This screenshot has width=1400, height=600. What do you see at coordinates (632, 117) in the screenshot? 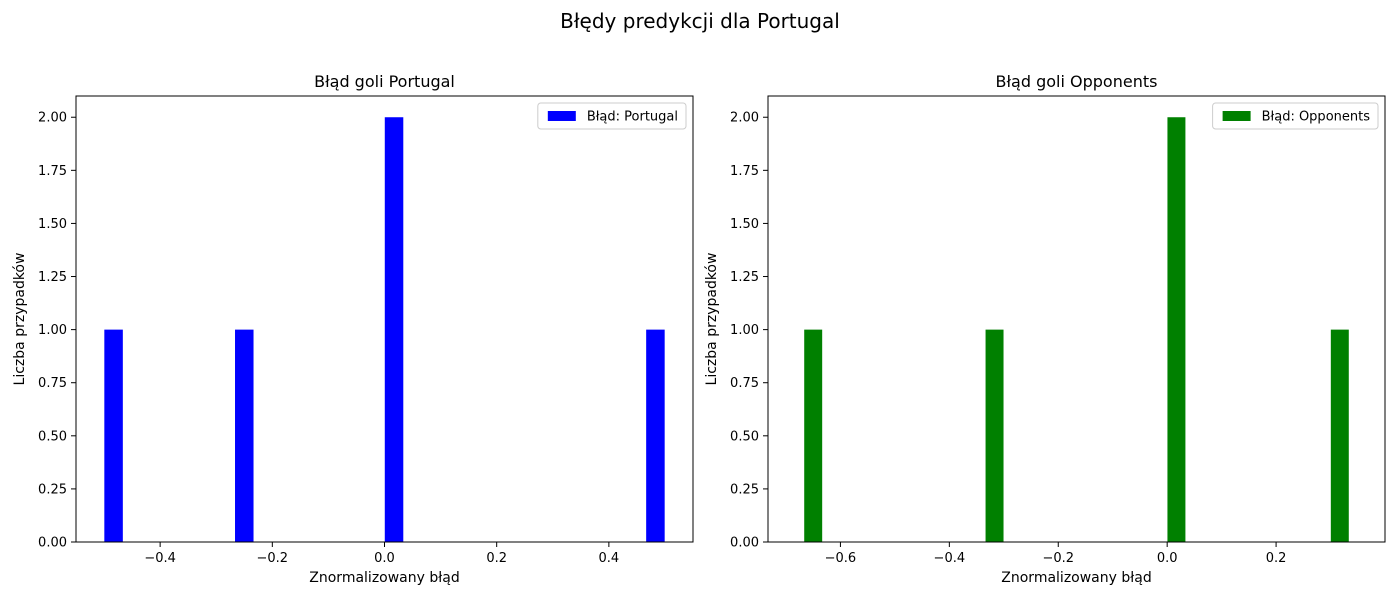
I see `legend-label: Błąd: Portugal` at bounding box center [632, 117].